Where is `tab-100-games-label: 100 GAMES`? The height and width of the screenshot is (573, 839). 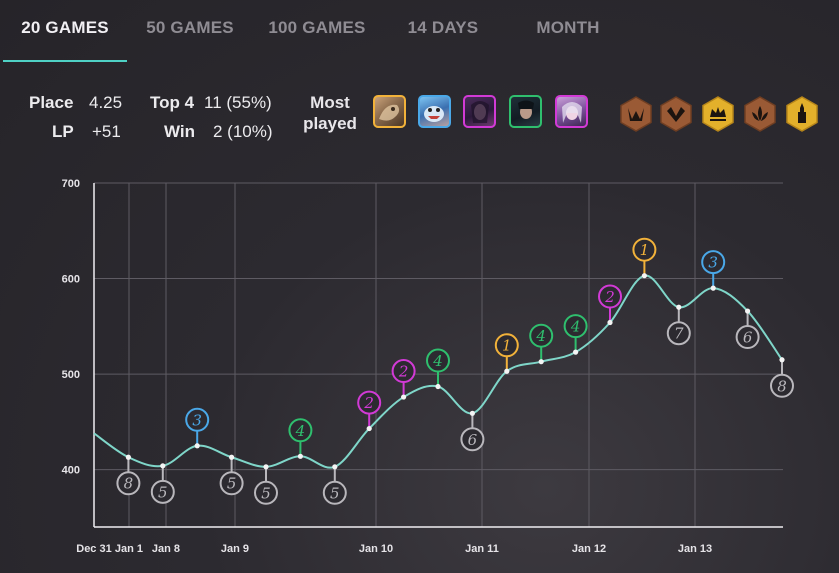
tab-100-games-label: 100 GAMES is located at coordinates (317, 27).